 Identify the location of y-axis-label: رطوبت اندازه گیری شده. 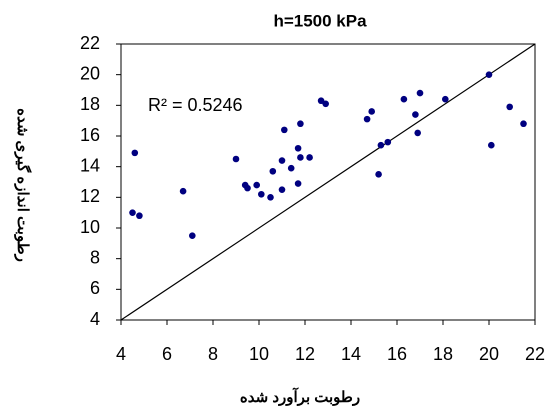
(23, 185).